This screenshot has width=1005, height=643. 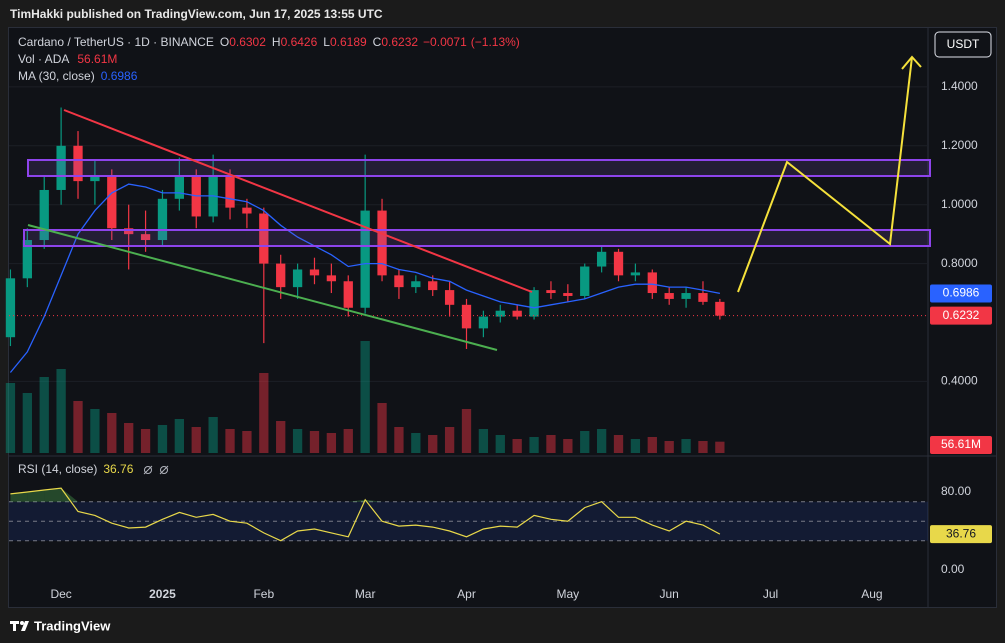 I want to click on legend-line: Vol · ADA 56.61M, so click(x=67, y=59).